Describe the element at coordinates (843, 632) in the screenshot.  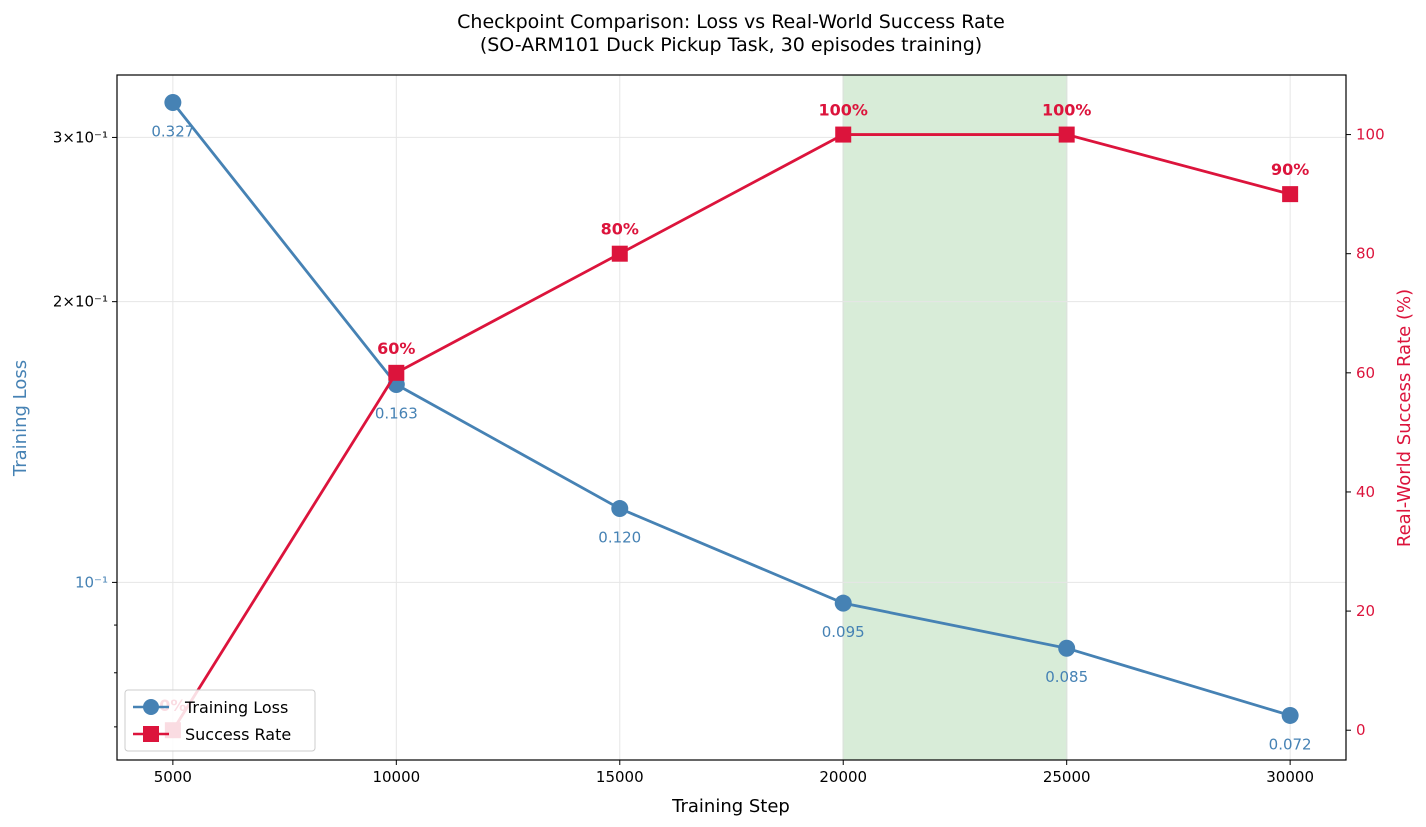
I see `loss-data-label: 0.095` at that location.